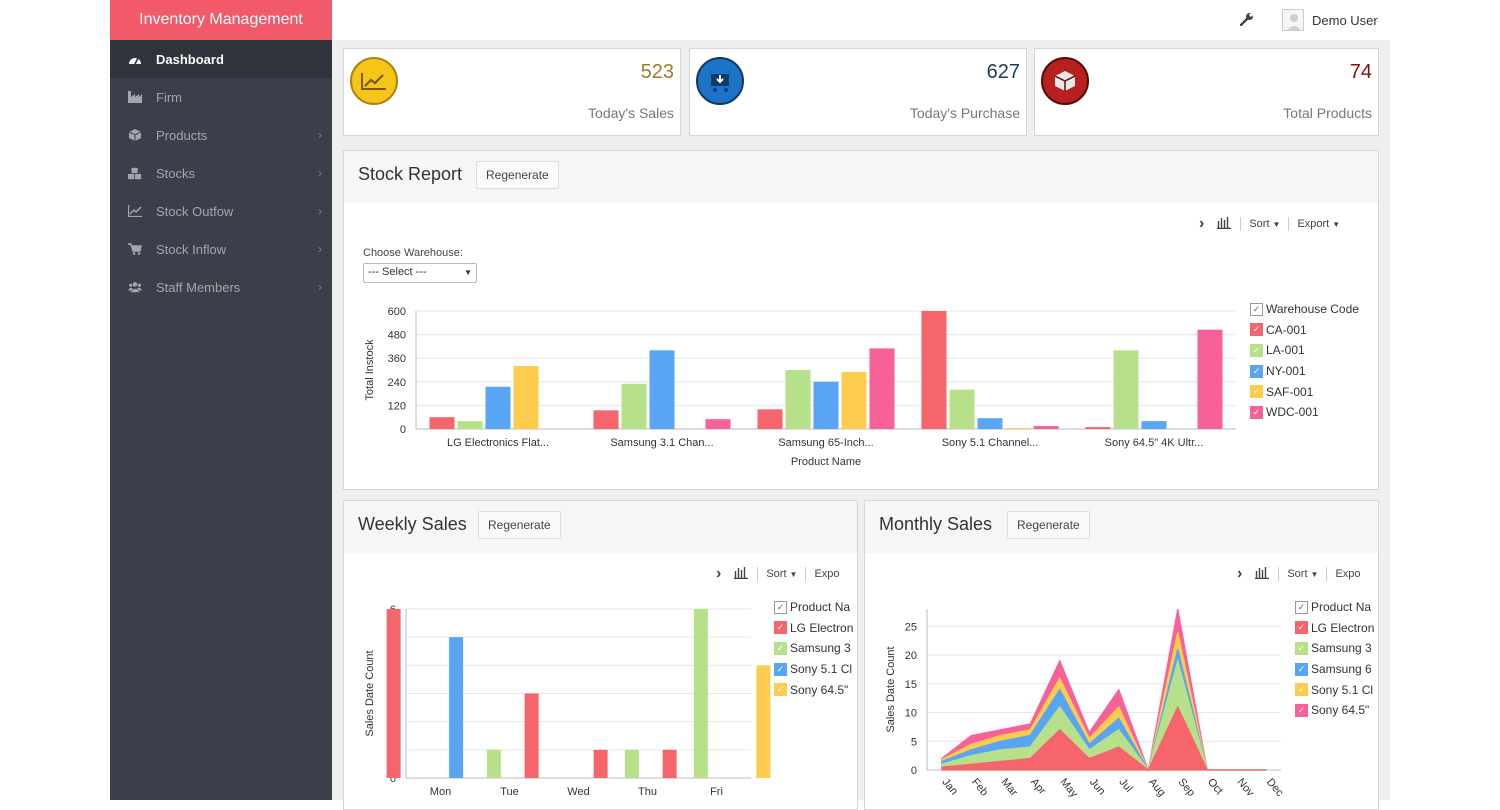 Image resolution: width=1500 pixels, height=810 pixels. Describe the element at coordinates (191, 249) in the screenshot. I see `sidebar-item-label: Stock Inflow` at that location.